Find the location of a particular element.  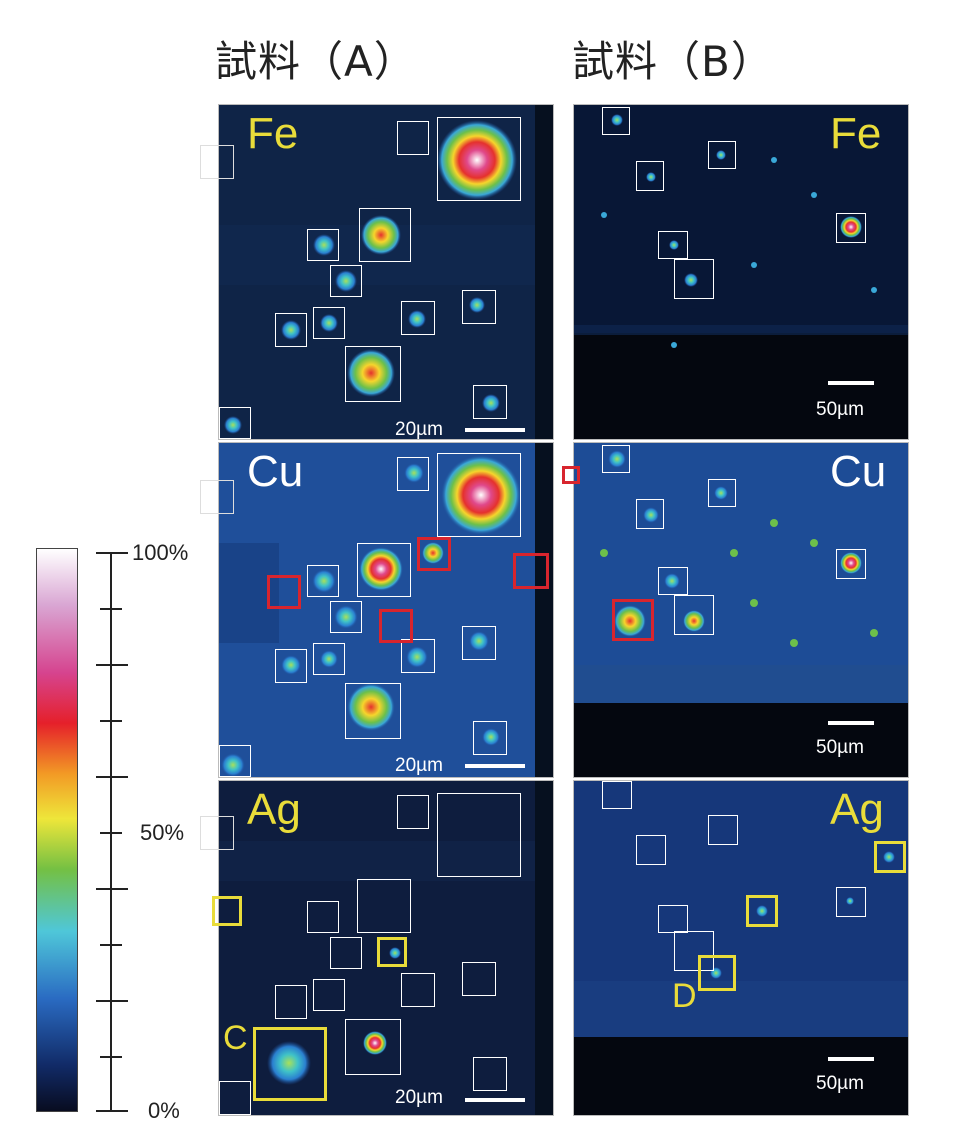

color-bar is located at coordinates (57, 830).